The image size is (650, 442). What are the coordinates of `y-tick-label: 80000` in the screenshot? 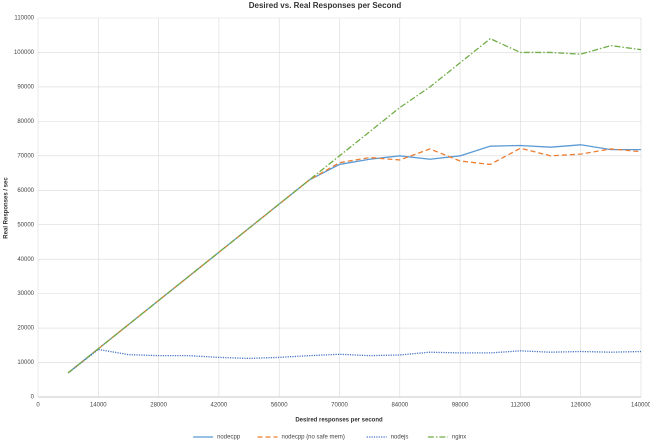 It's located at (25, 122).